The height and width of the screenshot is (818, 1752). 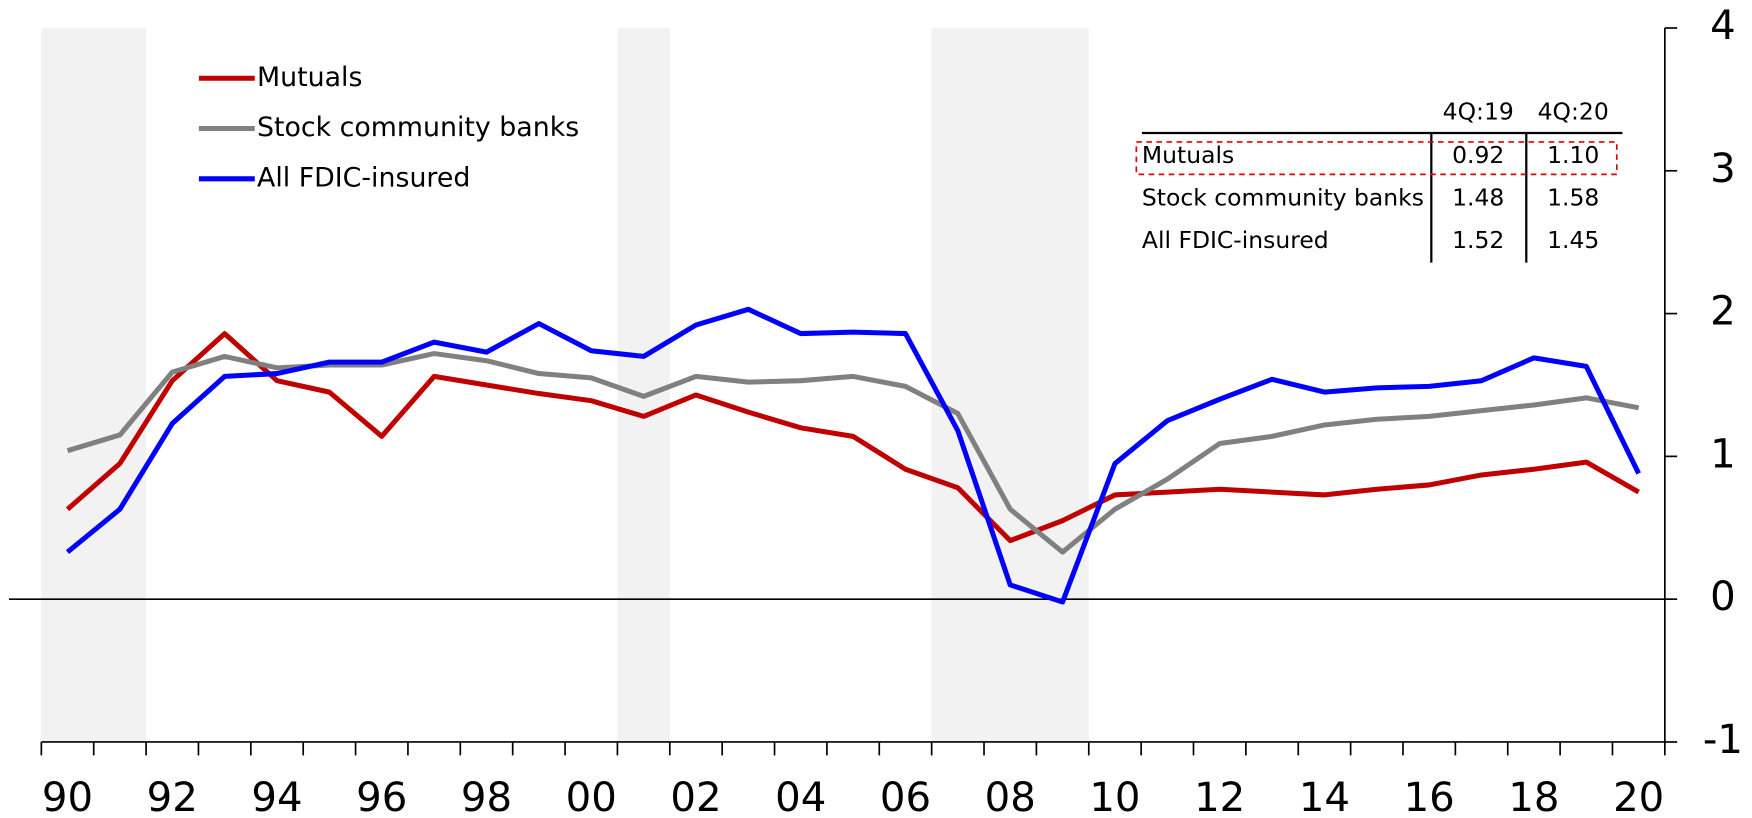 What do you see at coordinates (1376, 158) in the screenshot?
I see `highlight-box` at bounding box center [1376, 158].